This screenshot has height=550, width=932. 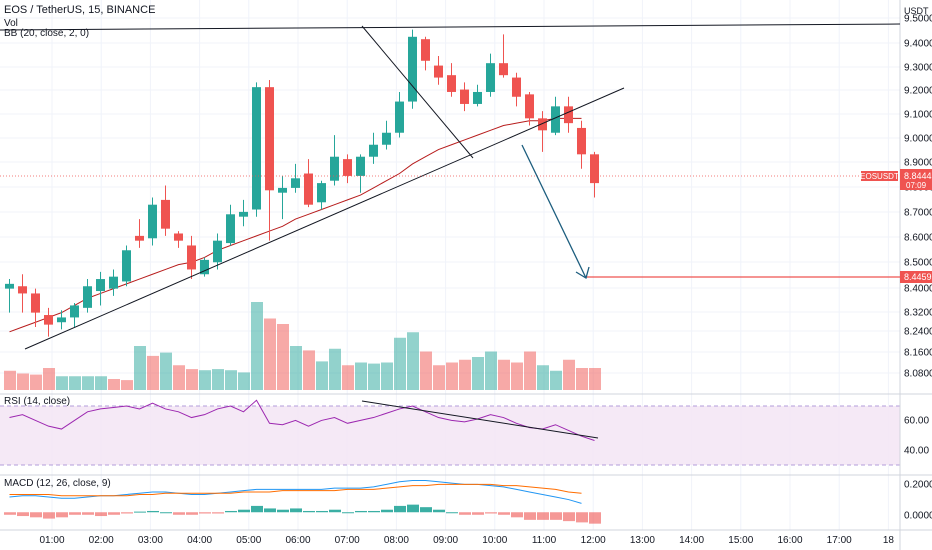 What do you see at coordinates (11, 23) in the screenshot?
I see `volume-label: Vol` at bounding box center [11, 23].